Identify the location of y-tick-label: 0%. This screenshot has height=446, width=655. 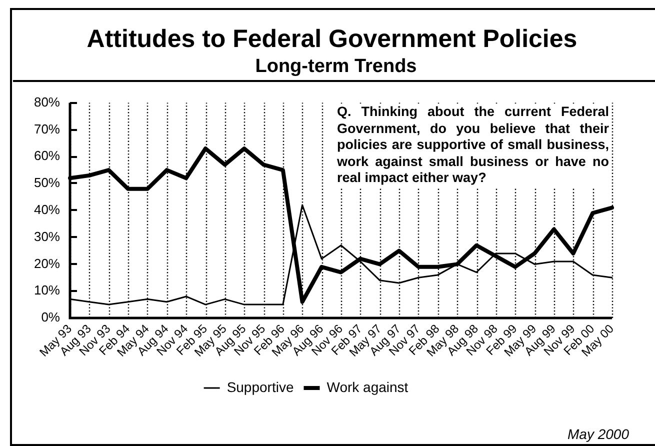
(50, 317).